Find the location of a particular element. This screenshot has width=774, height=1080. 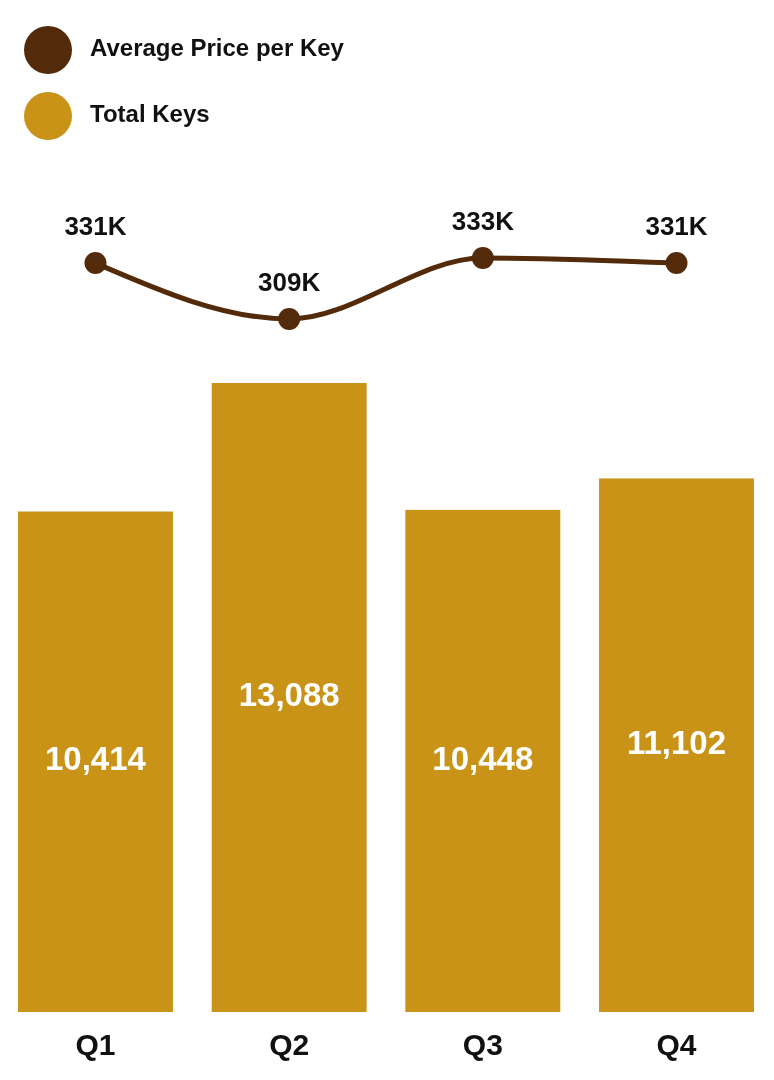

x-tick-label: Q1 is located at coordinates (95, 1044).